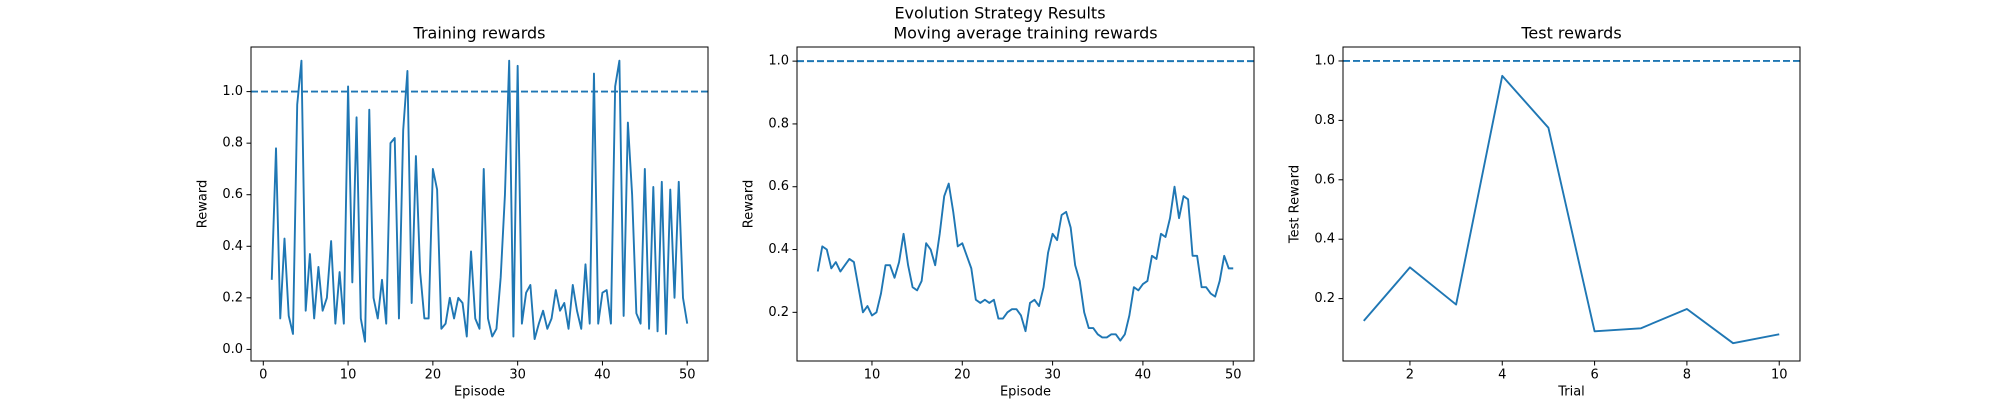 This screenshot has width=2000, height=400. I want to click on chart-title: Test rewards, so click(1570, 33).